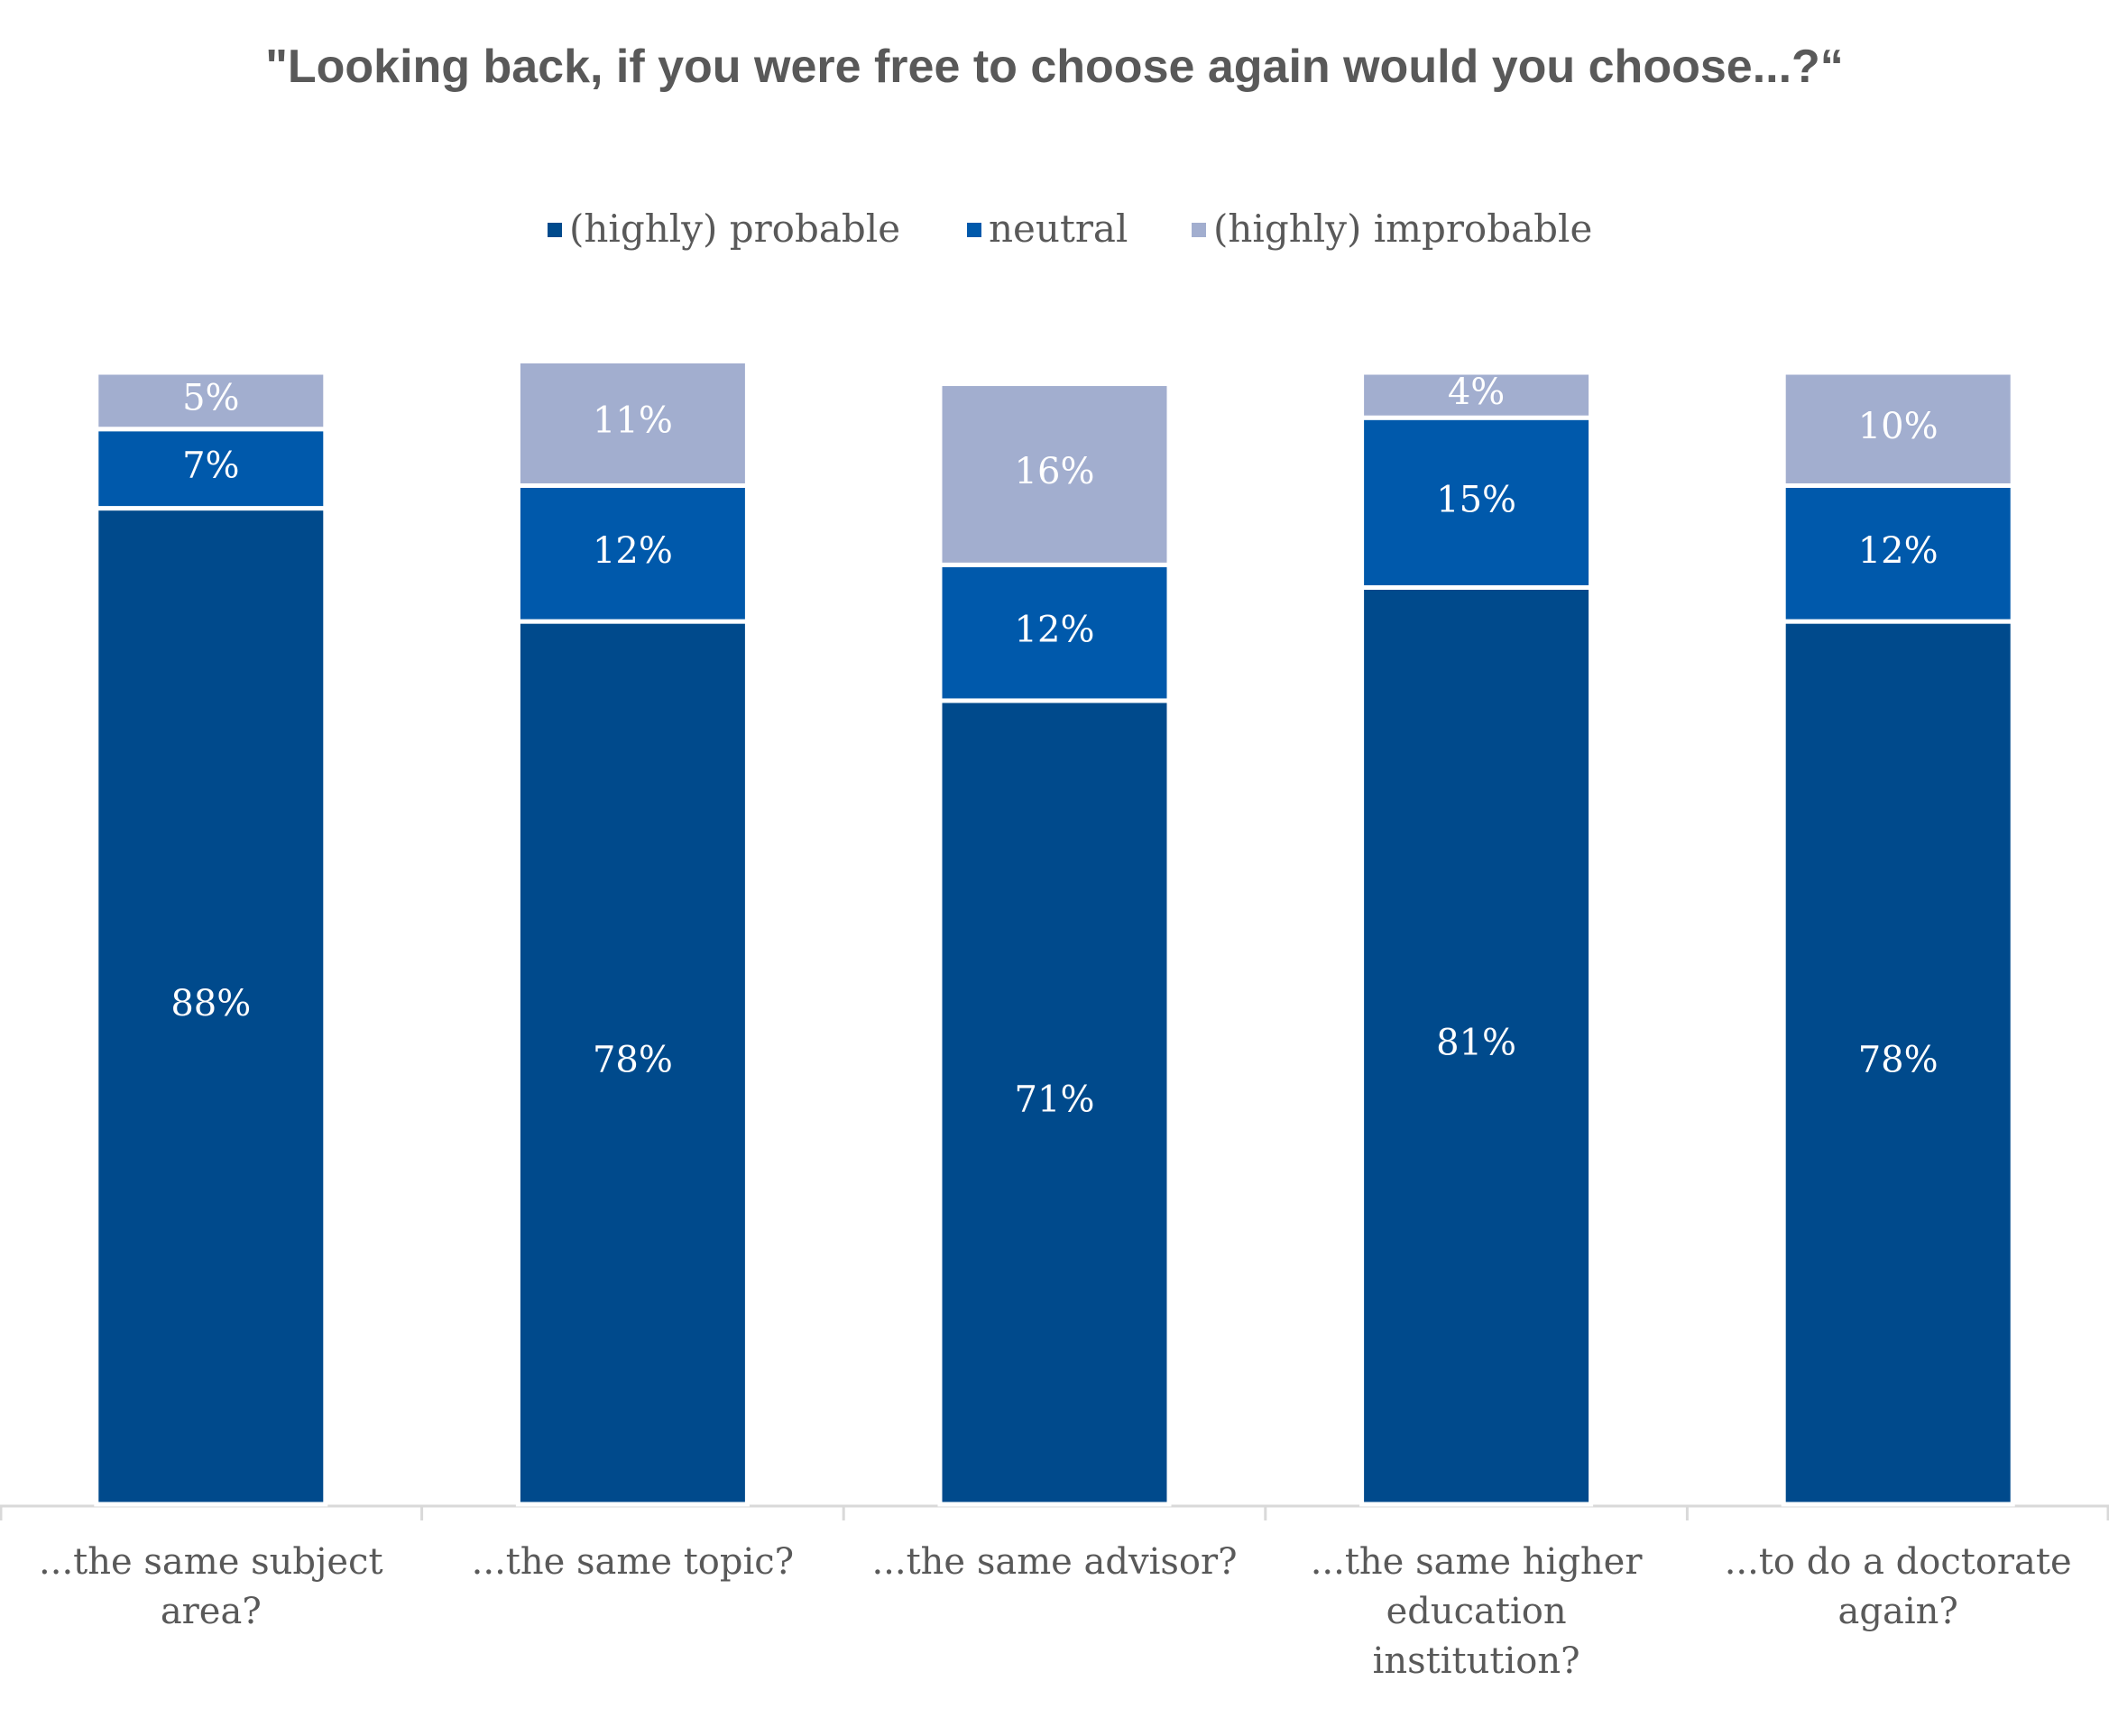  I want to click on legend-label: (highly) improbable, so click(1402, 229).